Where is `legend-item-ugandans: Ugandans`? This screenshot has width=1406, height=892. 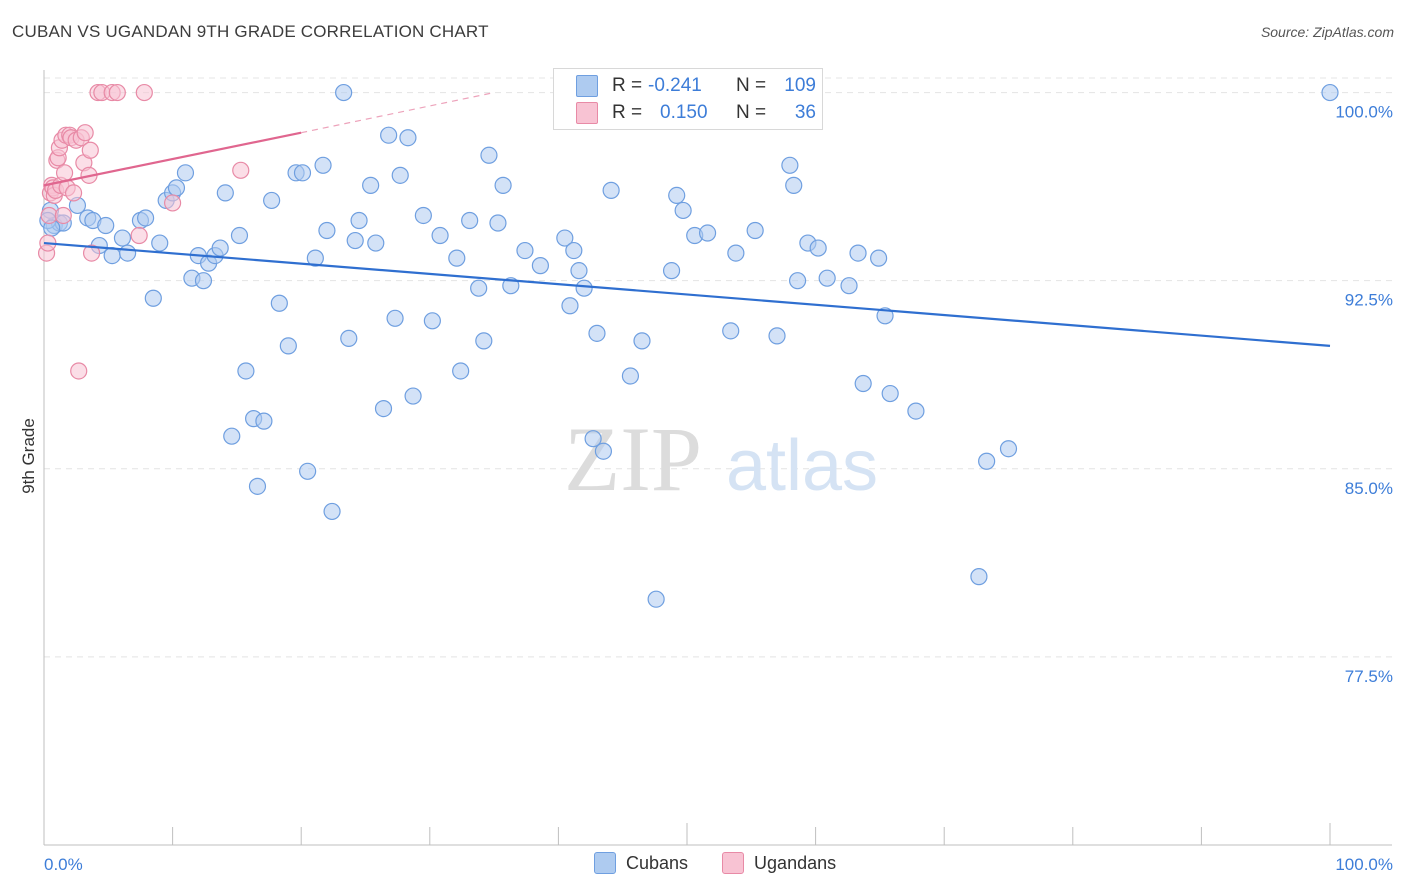 legend-item-ugandans: Ugandans is located at coordinates (779, 863).